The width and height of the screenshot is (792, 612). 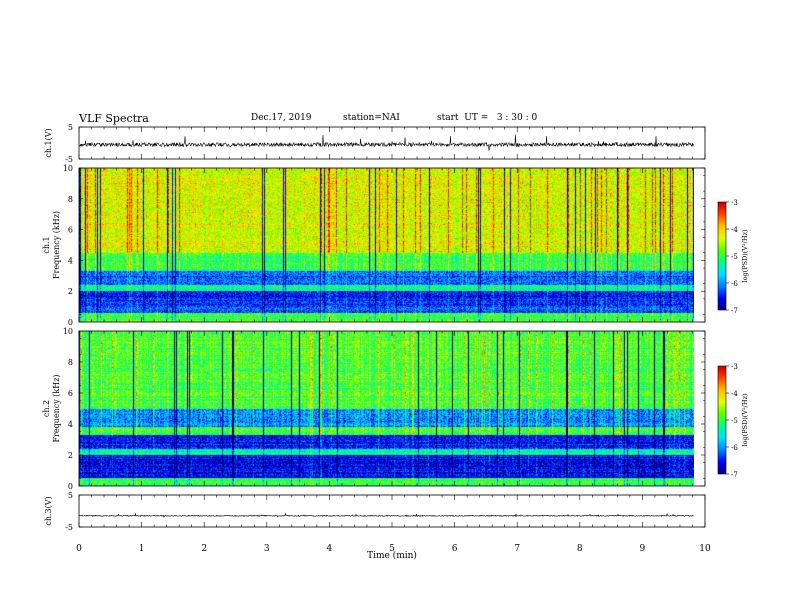 I want to click on x-tick-label: 3, so click(x=267, y=549).